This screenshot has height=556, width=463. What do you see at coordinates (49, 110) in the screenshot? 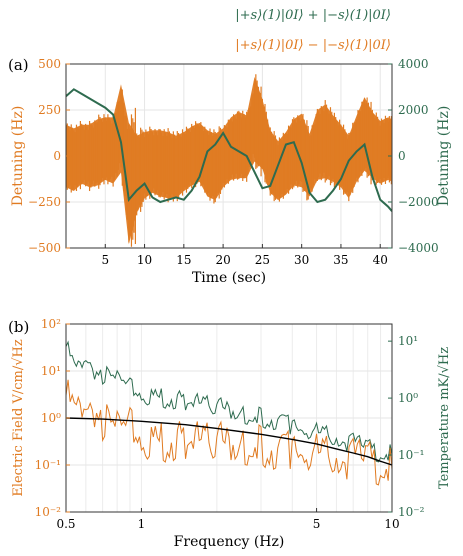
I see `y-tick-label-a-left: 250` at bounding box center [49, 110].